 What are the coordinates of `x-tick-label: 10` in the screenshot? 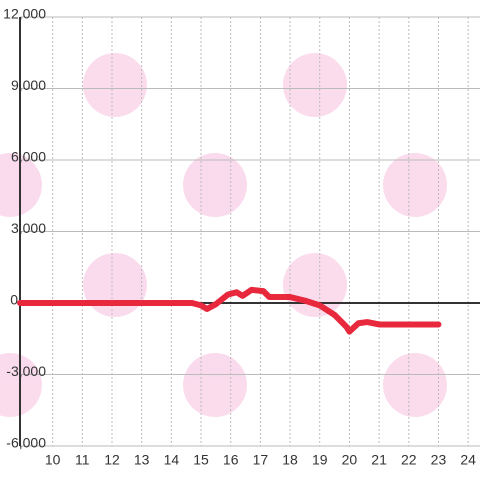 It's located at (53, 460).